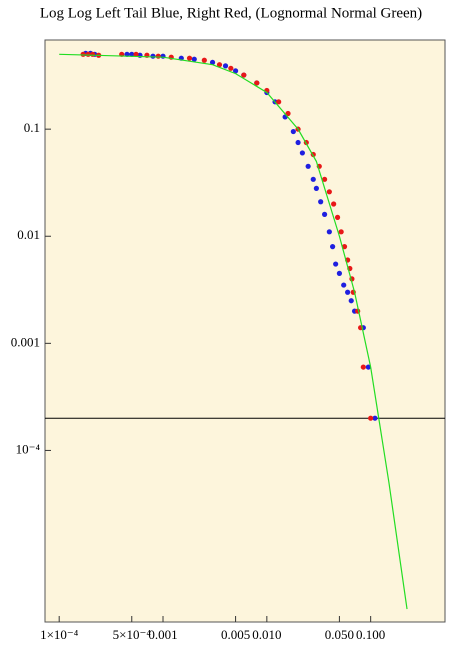 This screenshot has height=653, width=462. I want to click on x-tick-label: 0.005, so click(235, 634).